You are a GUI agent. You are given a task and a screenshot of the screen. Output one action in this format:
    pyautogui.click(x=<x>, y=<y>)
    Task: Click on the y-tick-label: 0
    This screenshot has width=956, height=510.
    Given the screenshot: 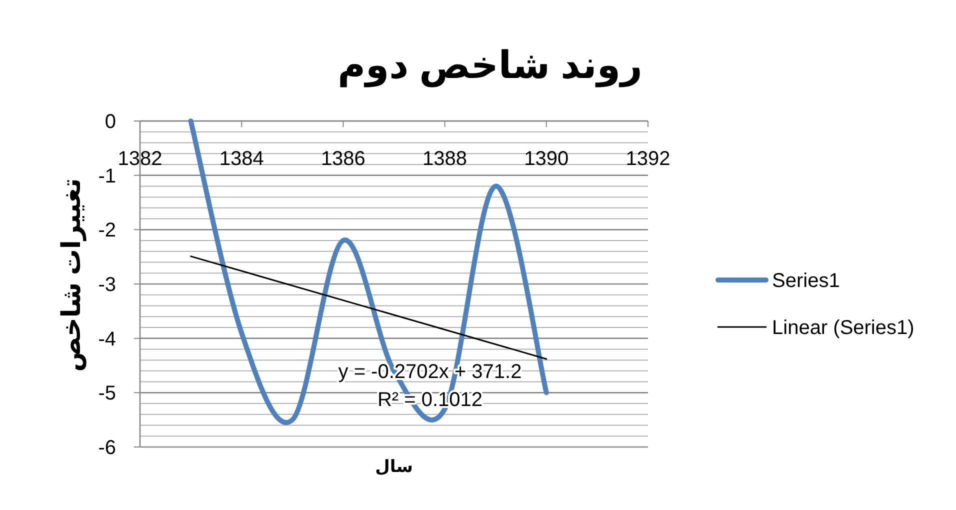 What is the action you would take?
    pyautogui.click(x=110, y=122)
    